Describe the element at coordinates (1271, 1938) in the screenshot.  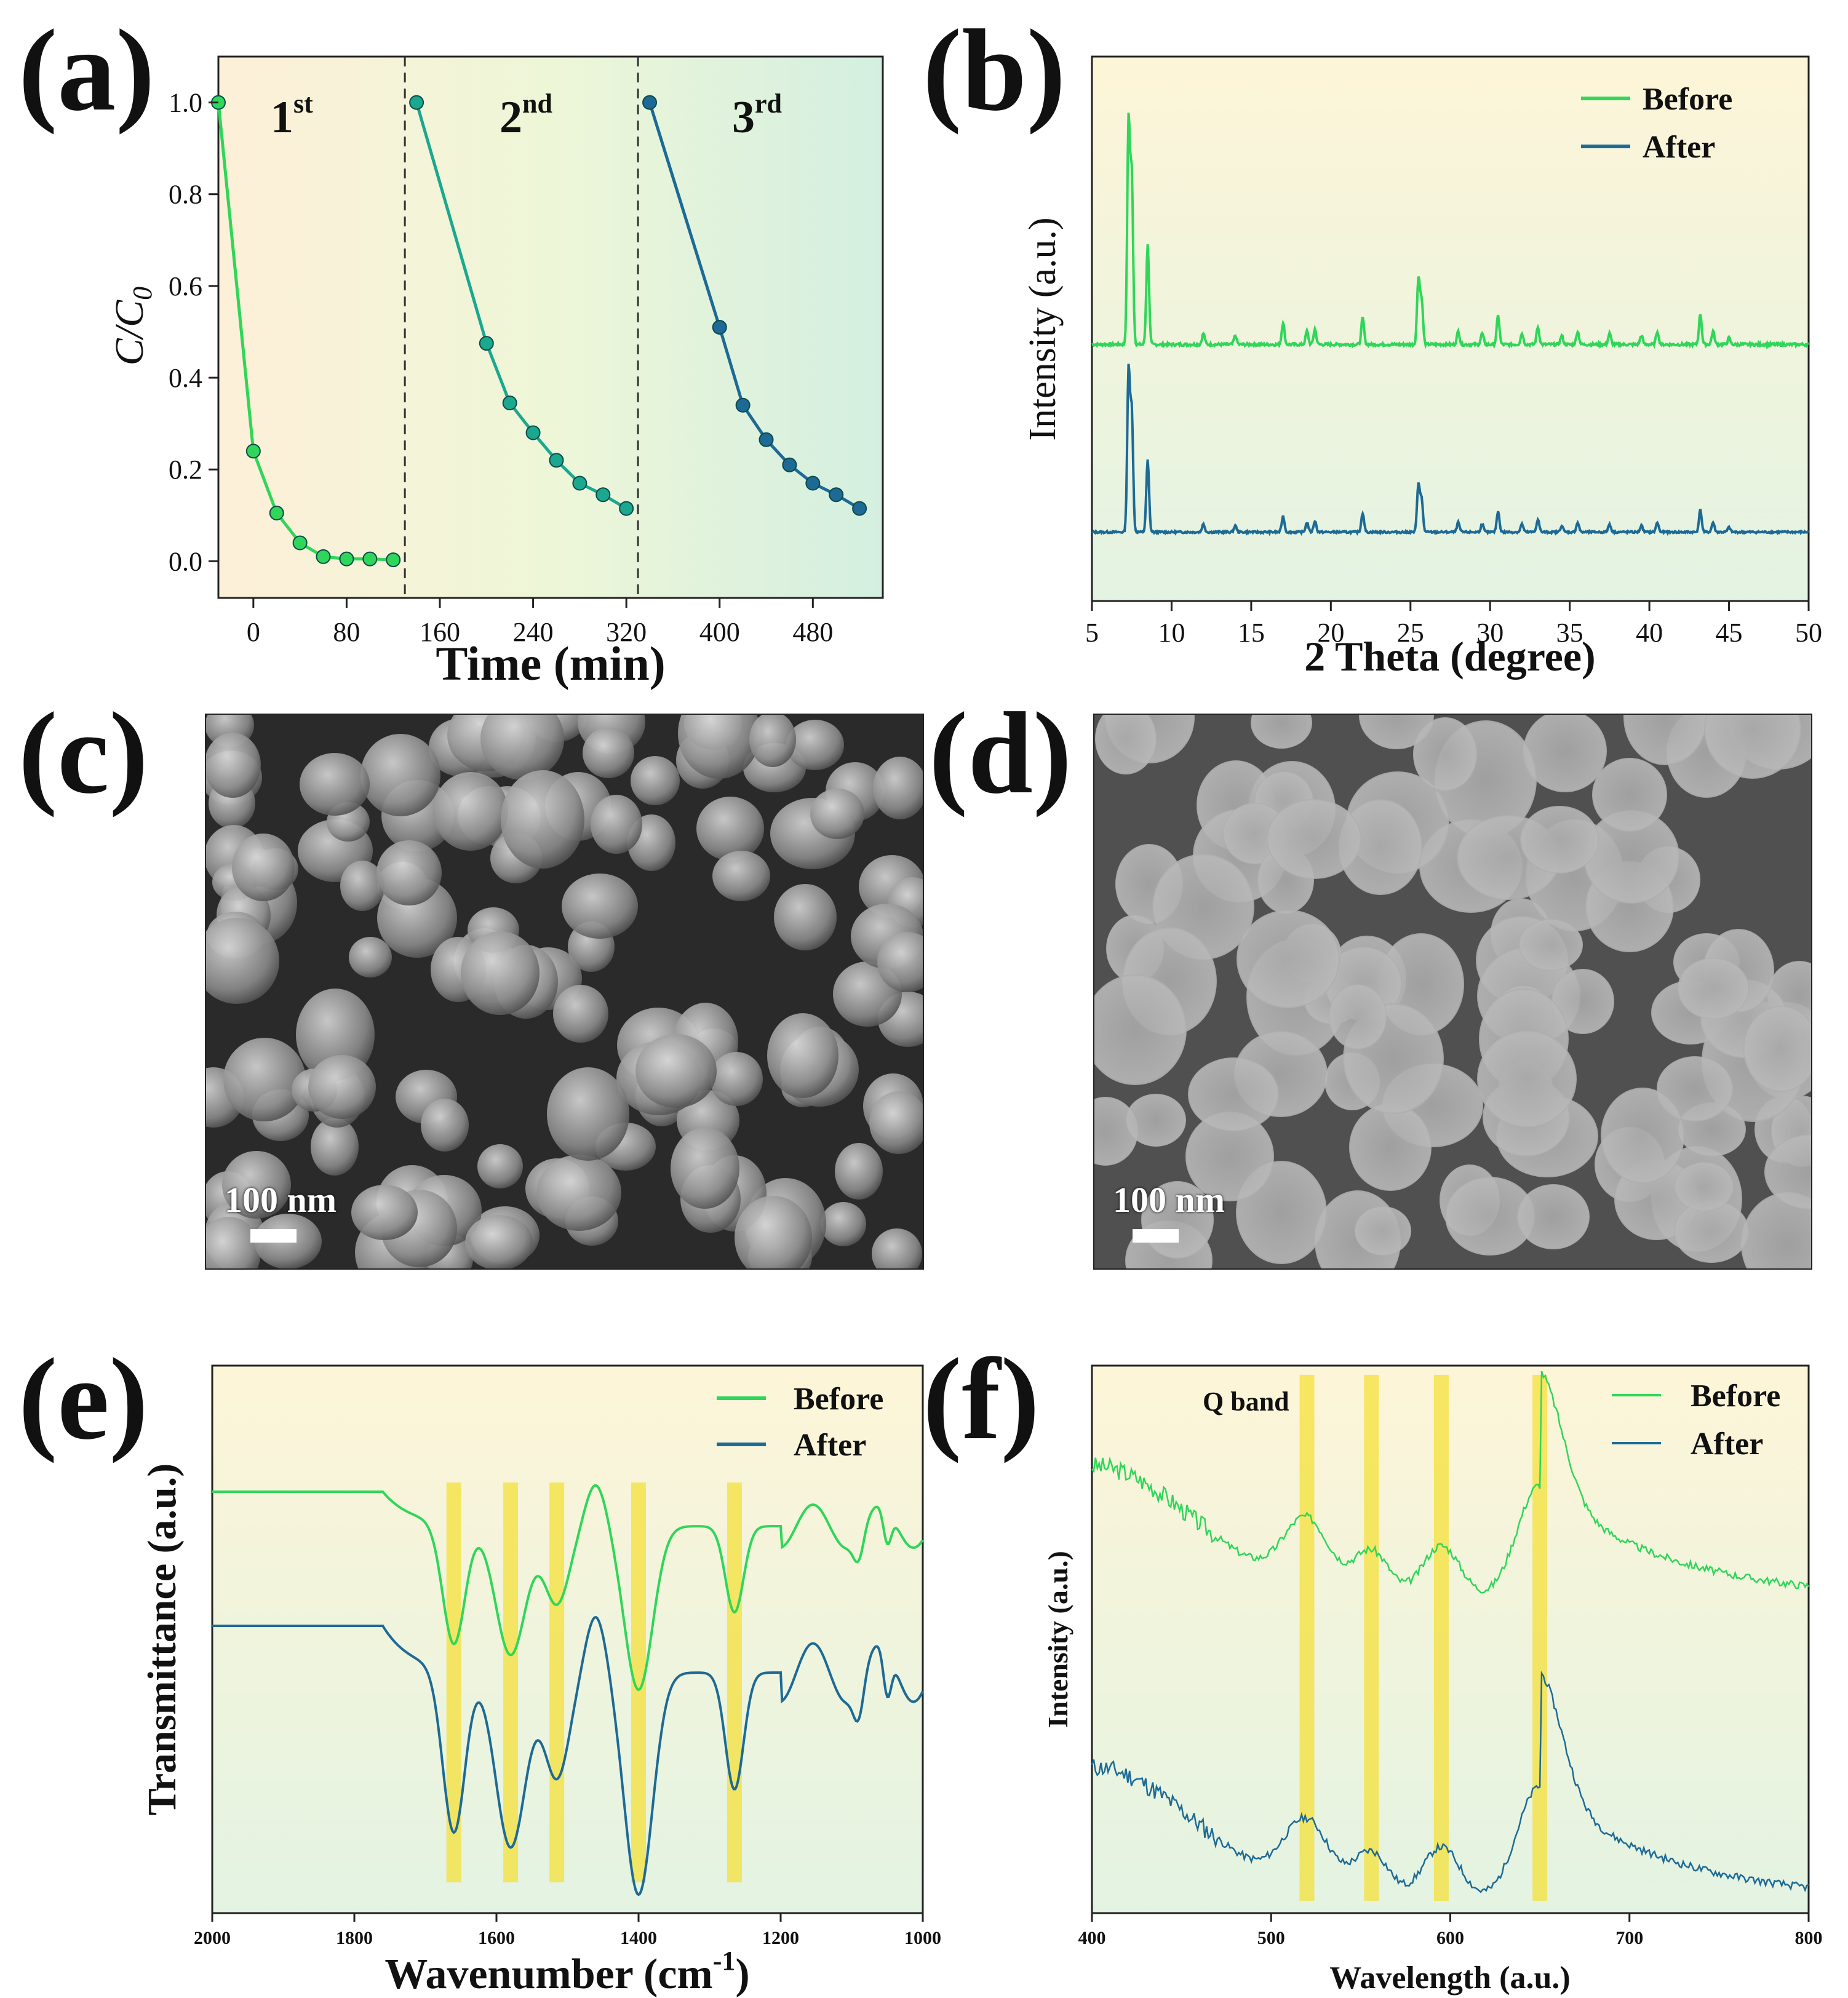
I see `x-tick-label: 500` at that location.